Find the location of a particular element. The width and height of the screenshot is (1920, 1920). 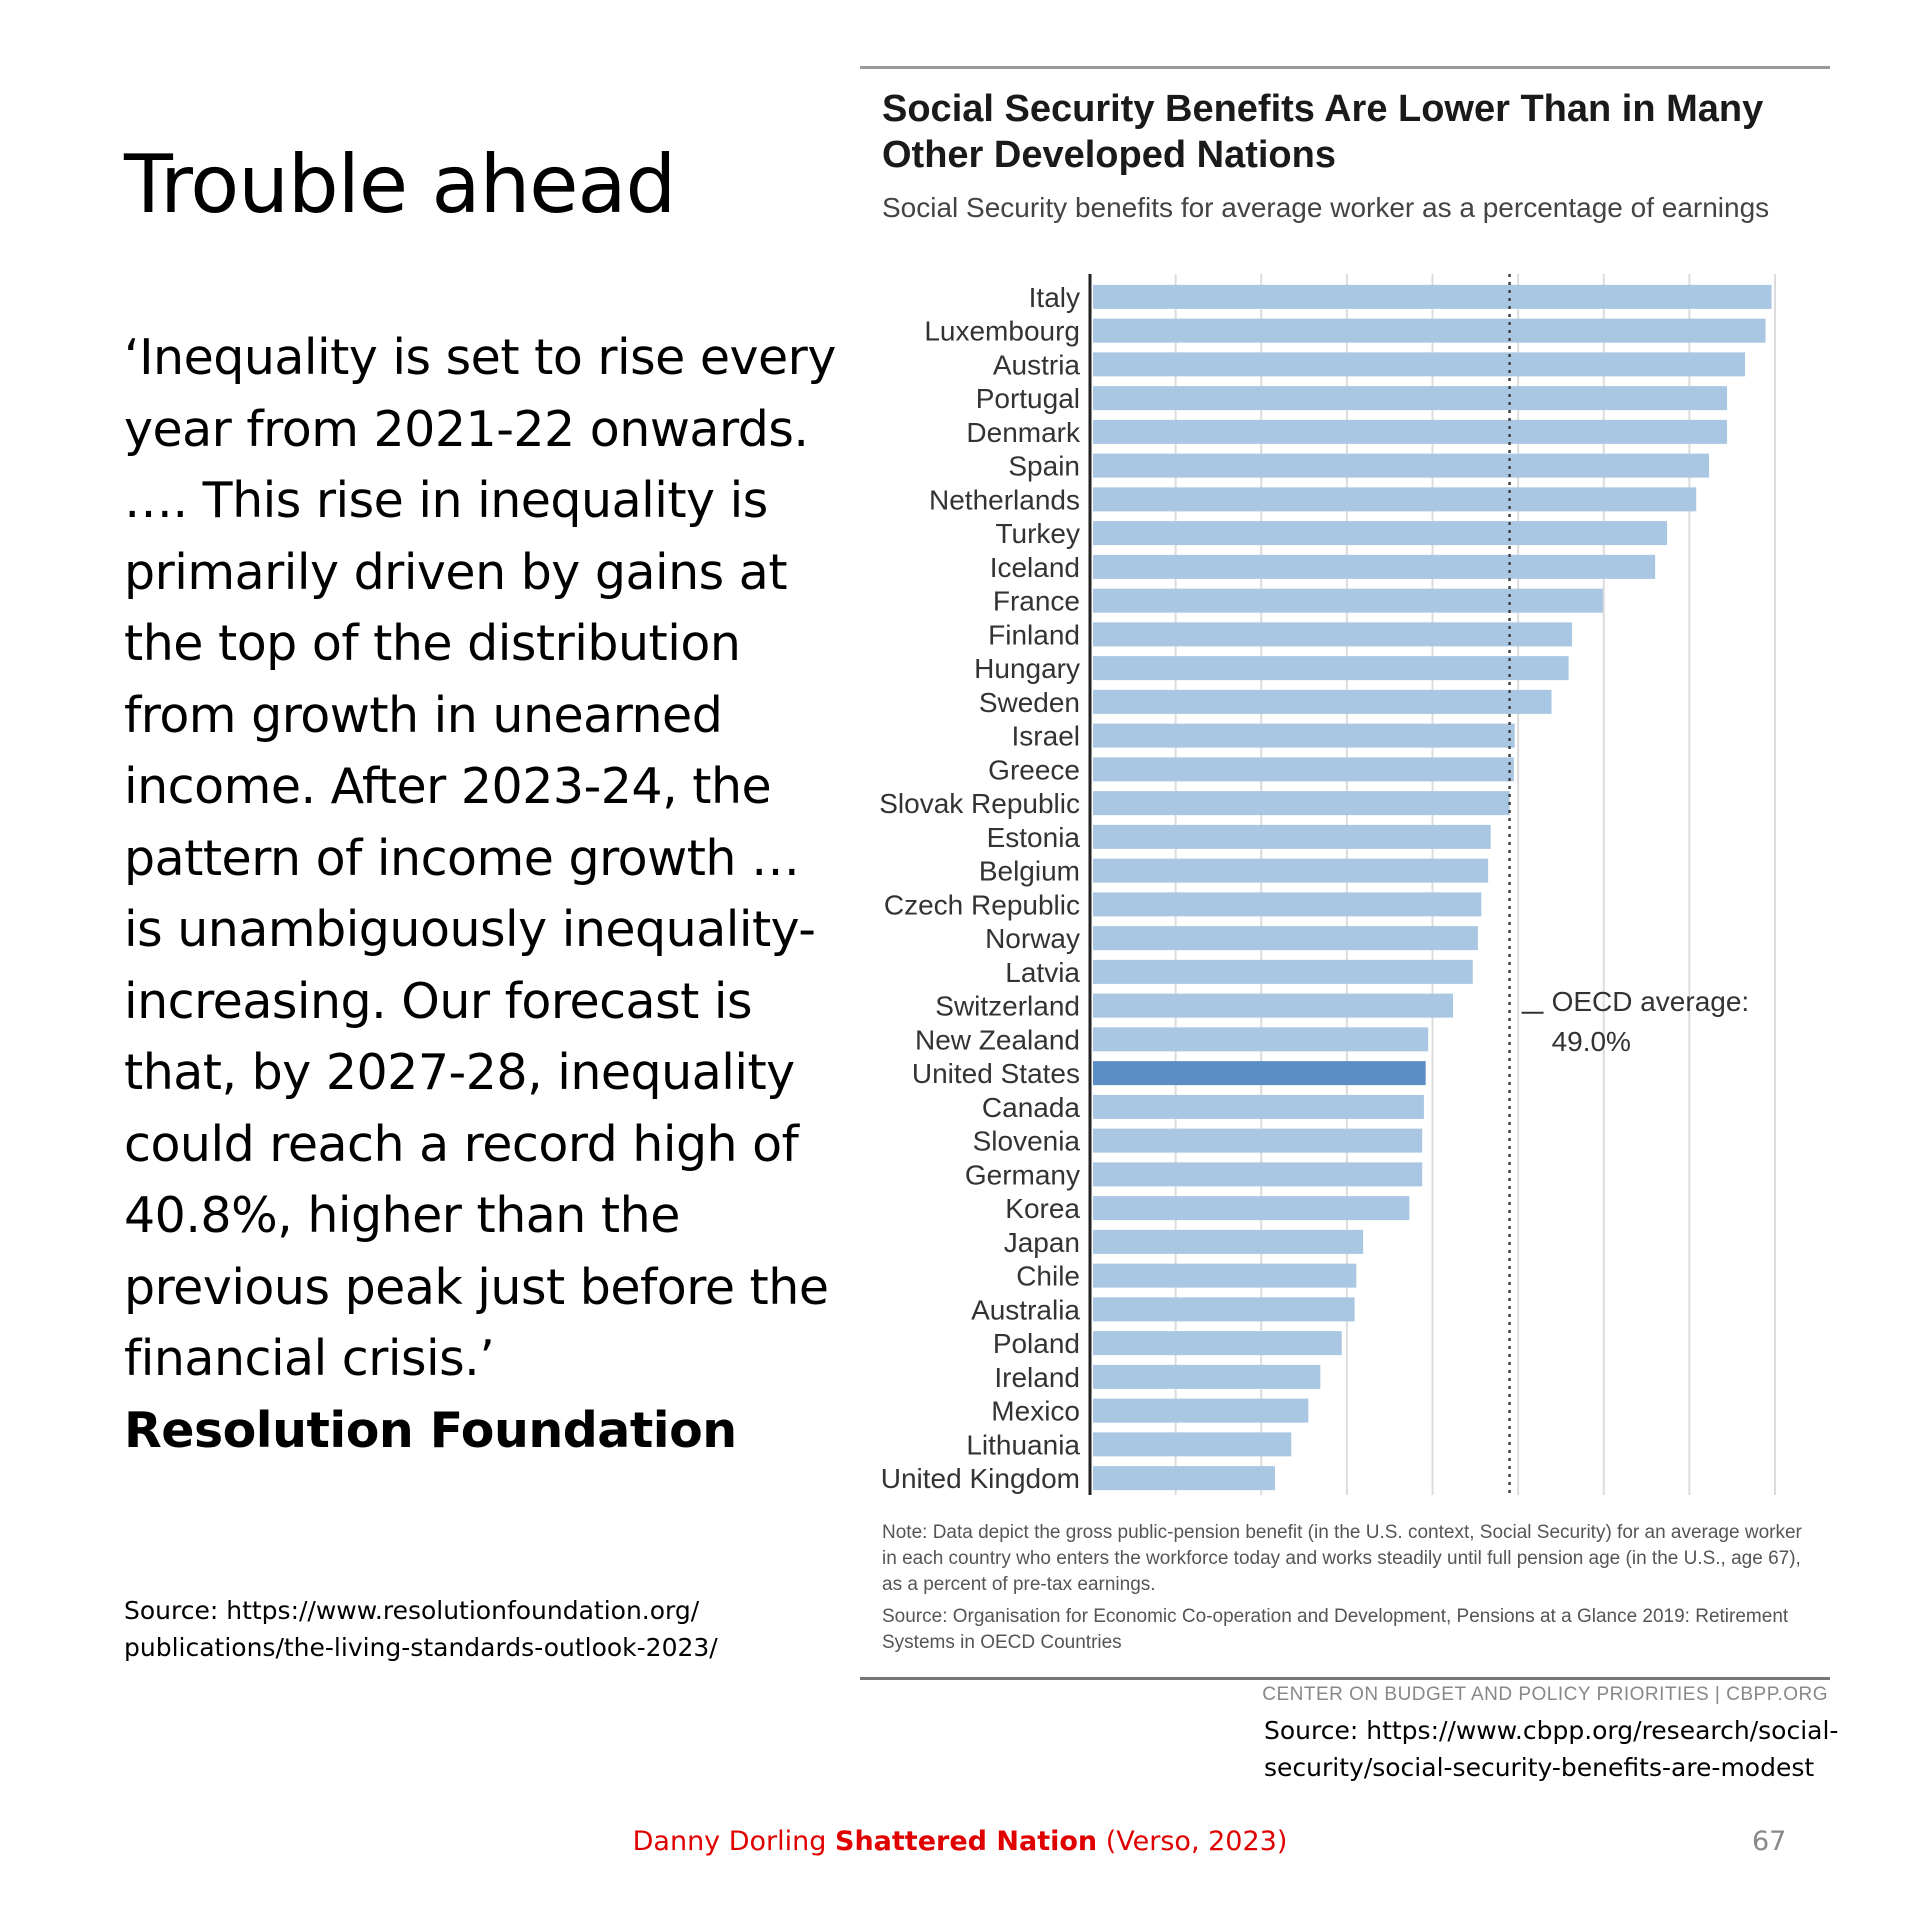

category-label: Mexico is located at coordinates (1035, 1411).